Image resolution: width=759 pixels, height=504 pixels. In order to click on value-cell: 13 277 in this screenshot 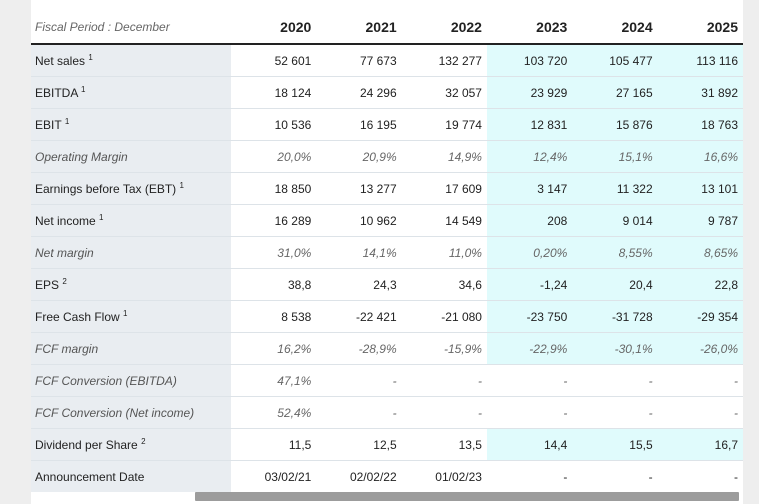, I will do `click(359, 188)`.